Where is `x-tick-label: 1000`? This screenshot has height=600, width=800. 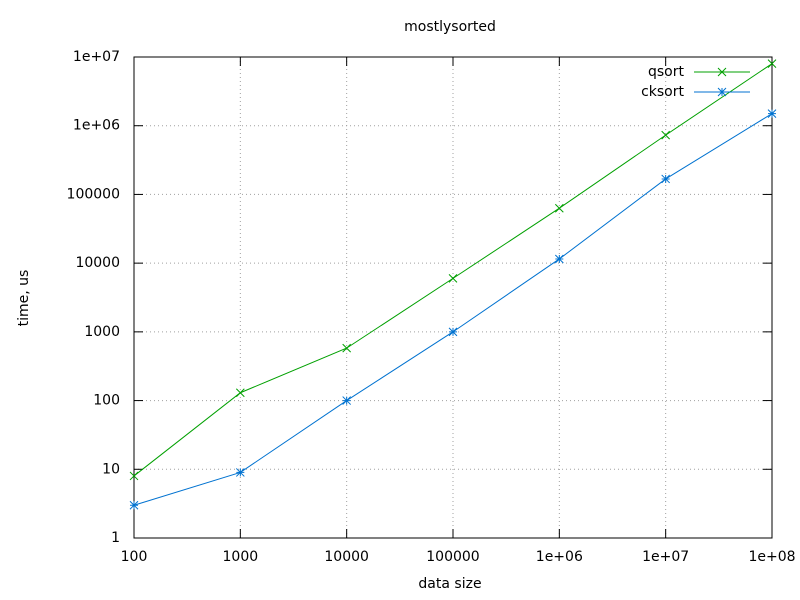 x-tick-label: 1000 is located at coordinates (241, 557).